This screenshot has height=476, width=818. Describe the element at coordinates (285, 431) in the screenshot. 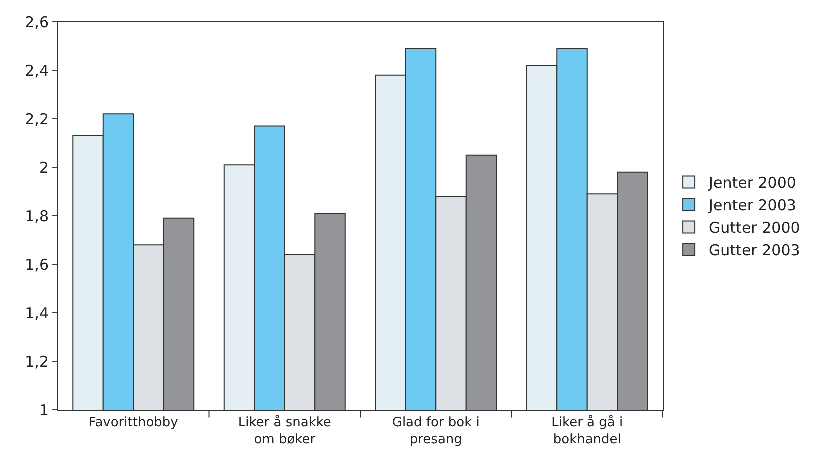

I see `x-tick-label: Liker å snakke om bøker` at that location.